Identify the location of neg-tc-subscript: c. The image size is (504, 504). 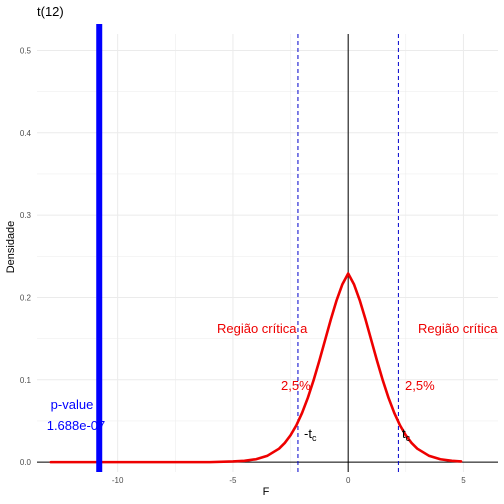
(314, 438).